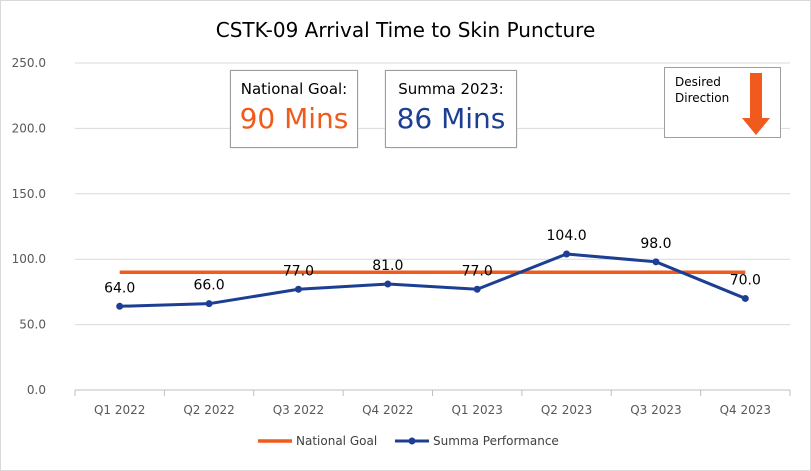  Describe the element at coordinates (208, 410) in the screenshot. I see `x-tick-label: Q2 2022` at that location.